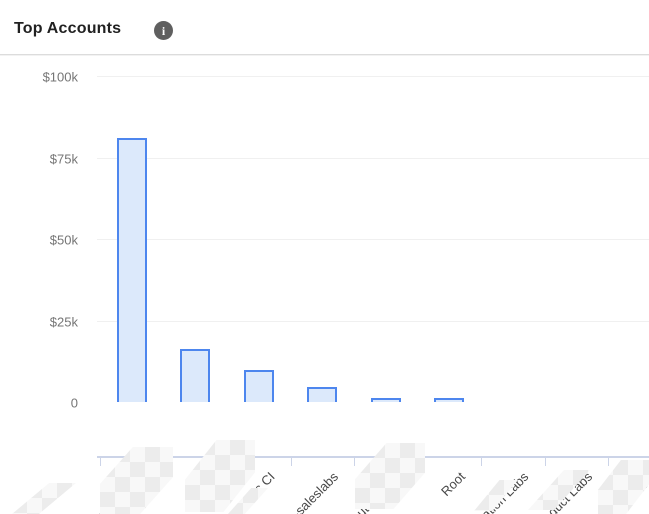 This screenshot has height=514, width=649. Describe the element at coordinates (63, 240) in the screenshot. I see `y-axis-tick-label: $50k` at that location.